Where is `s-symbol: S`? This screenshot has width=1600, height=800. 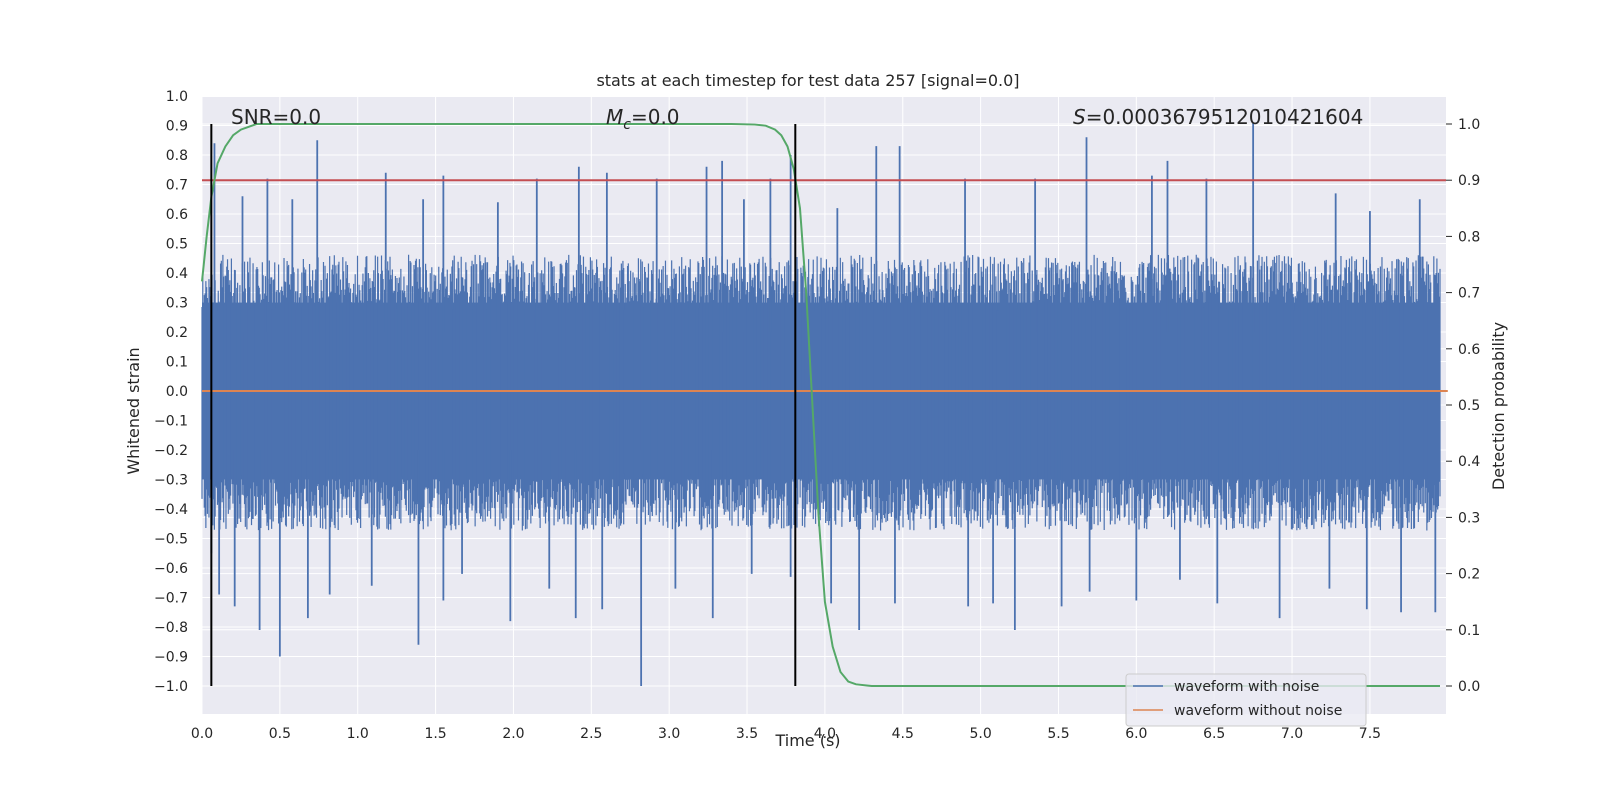 s-symbol: S is located at coordinates (1079, 117).